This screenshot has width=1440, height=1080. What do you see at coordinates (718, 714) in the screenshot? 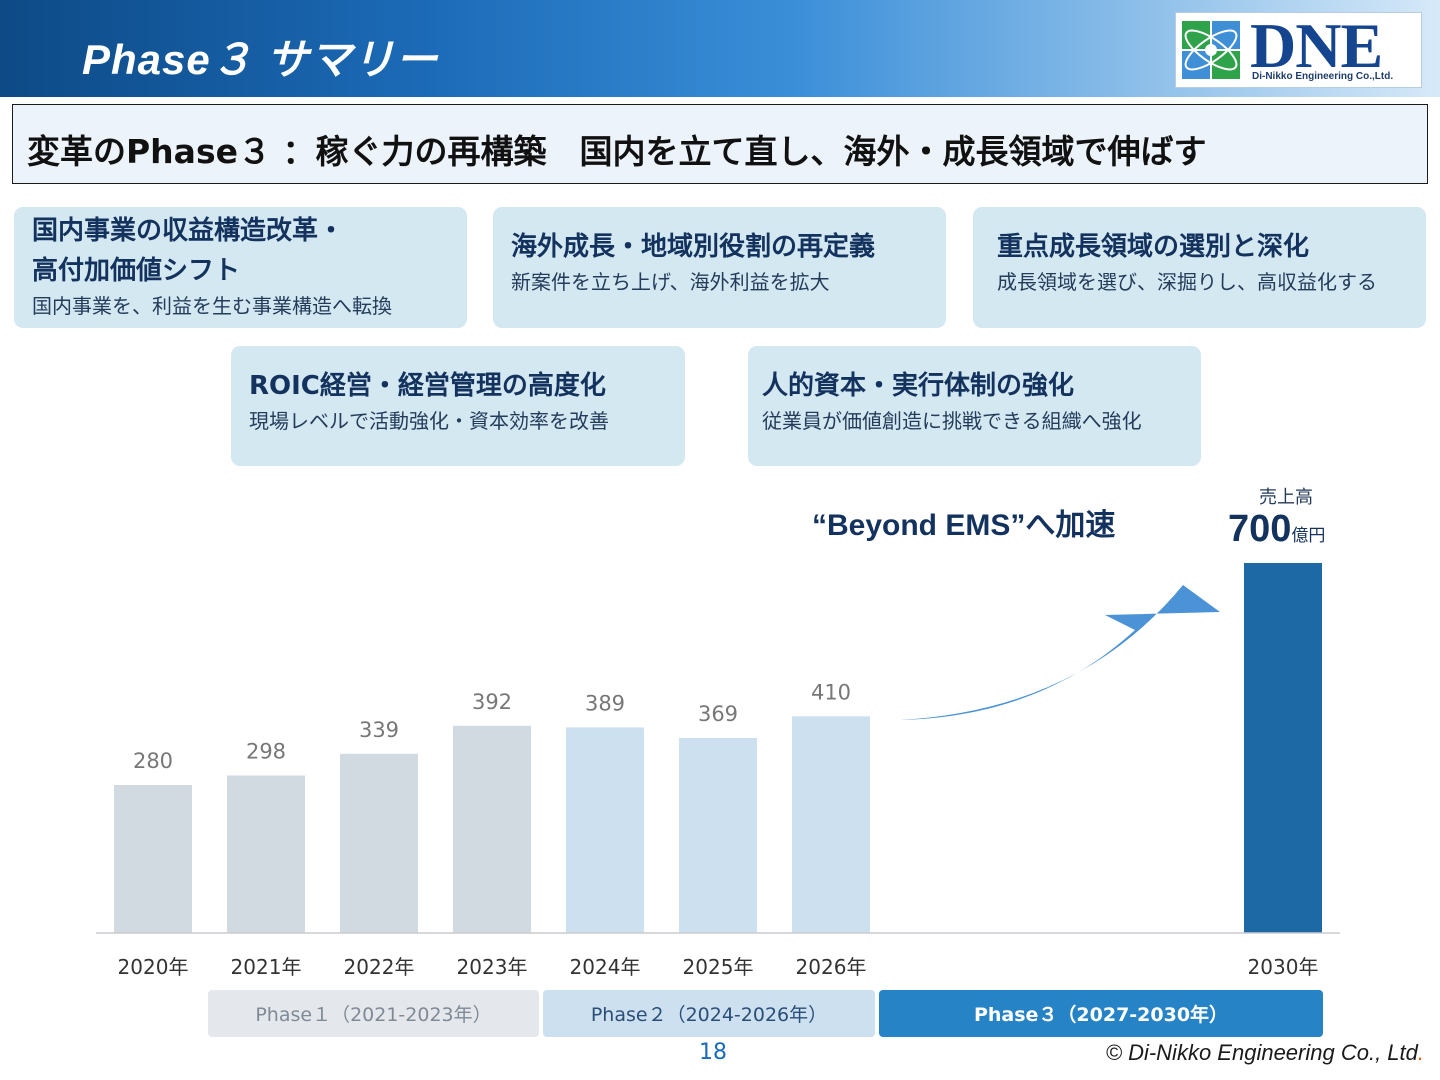
I see `bar-value-label: 369` at bounding box center [718, 714].